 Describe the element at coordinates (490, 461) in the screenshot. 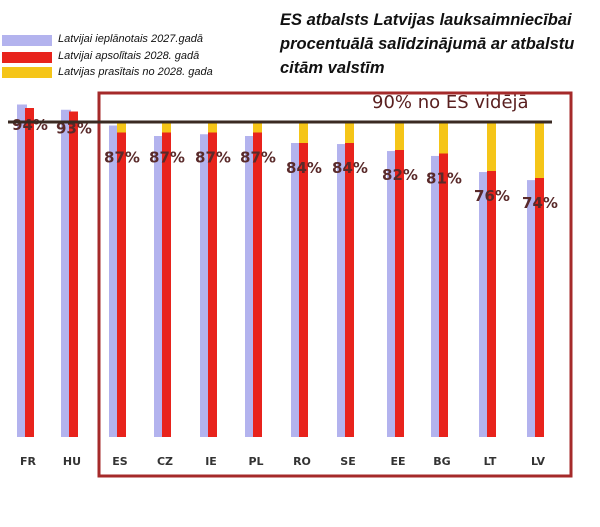

I see `x-tick-label-LT: LT` at that location.